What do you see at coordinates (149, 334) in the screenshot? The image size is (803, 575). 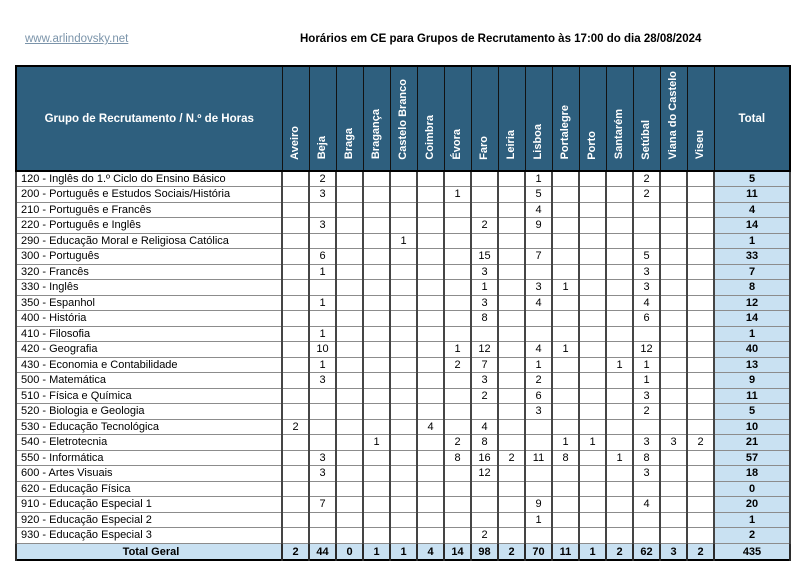 I see `row-label: 410 - Filosofia` at bounding box center [149, 334].